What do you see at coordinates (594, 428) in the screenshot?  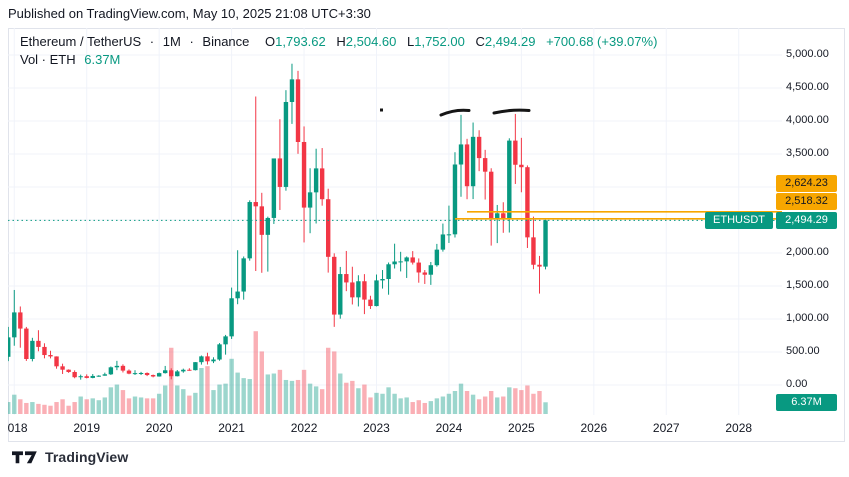 I see `time-axis-label: 2026` at bounding box center [594, 428].